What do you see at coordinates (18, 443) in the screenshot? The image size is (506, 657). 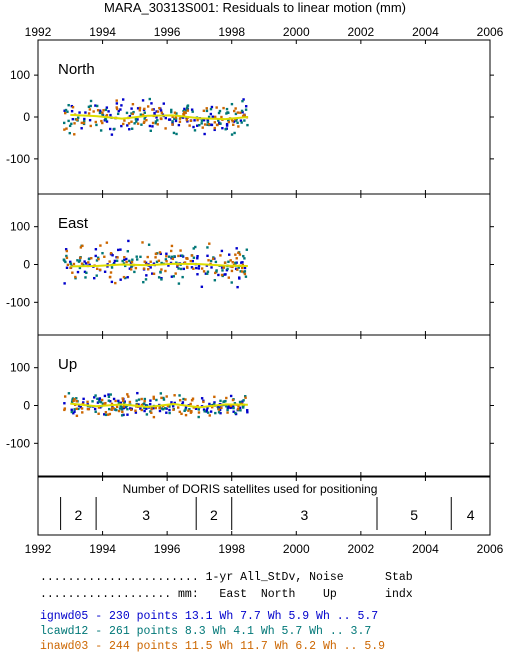 I see `y-tick-label: -100` at bounding box center [18, 443].